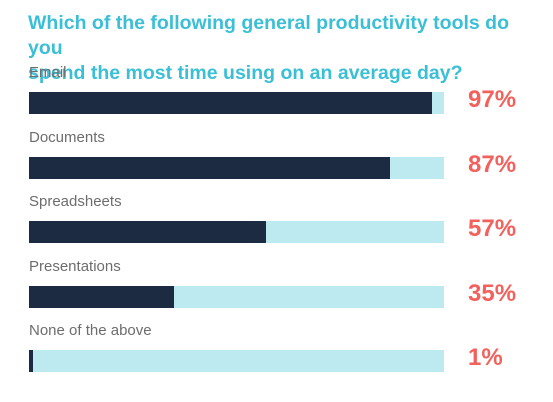 The width and height of the screenshot is (553, 402). Describe the element at coordinates (67, 137) in the screenshot. I see `category-label: Documents` at that location.